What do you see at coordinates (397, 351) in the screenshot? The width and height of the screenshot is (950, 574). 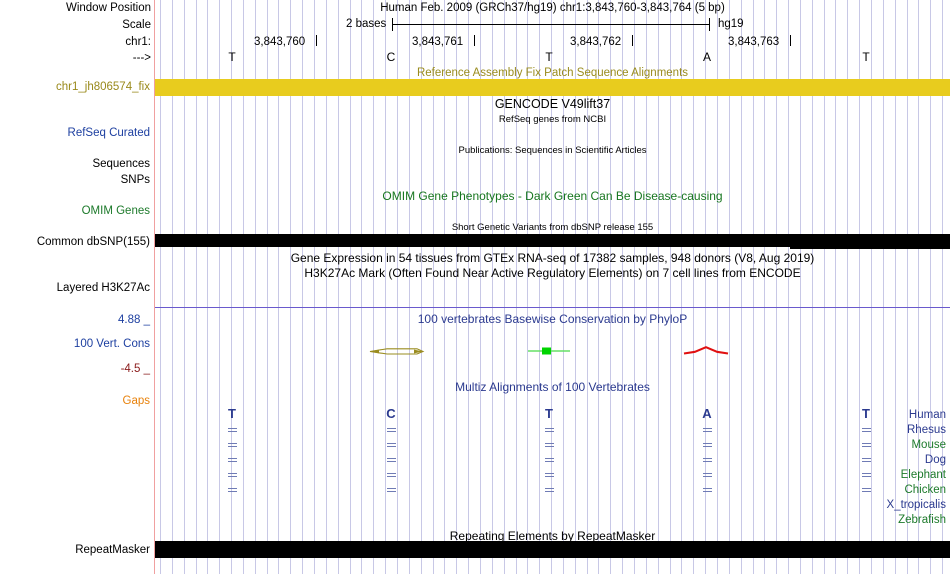 I see `conservation-marker-olive` at bounding box center [397, 351].